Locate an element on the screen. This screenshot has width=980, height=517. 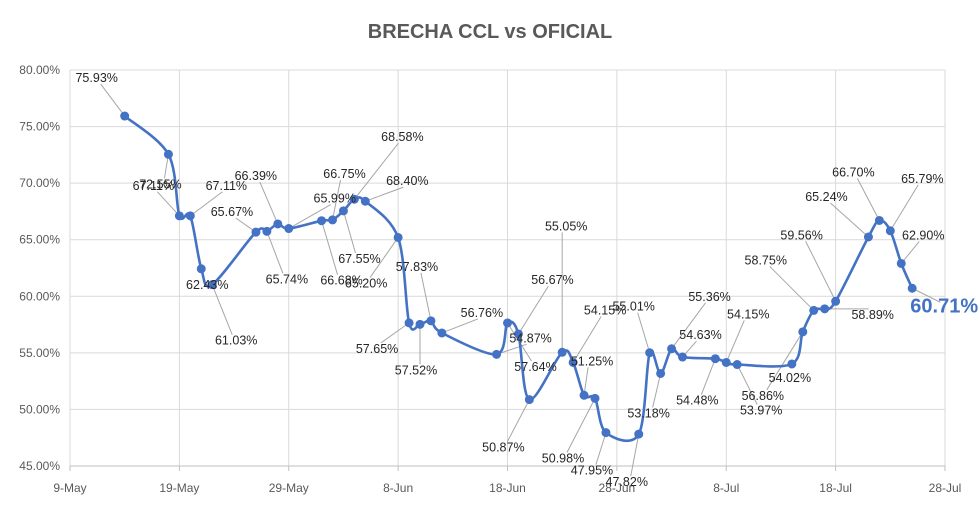
data-label: 67.55% is located at coordinates (359, 259).